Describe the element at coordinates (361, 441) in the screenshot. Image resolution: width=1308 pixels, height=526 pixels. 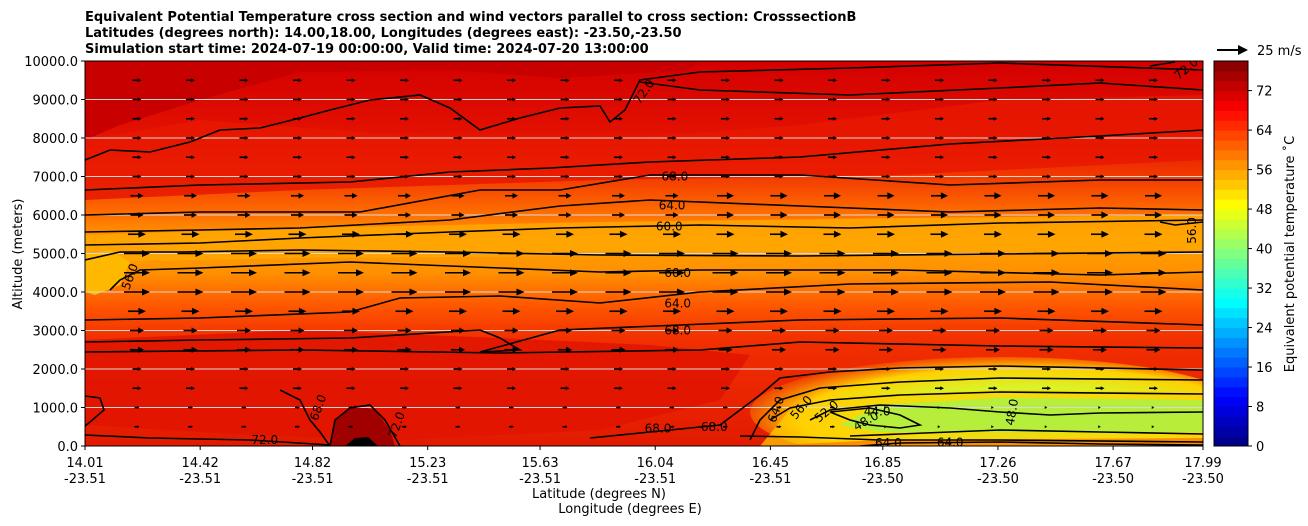
I see `field-region-black-spot` at that location.